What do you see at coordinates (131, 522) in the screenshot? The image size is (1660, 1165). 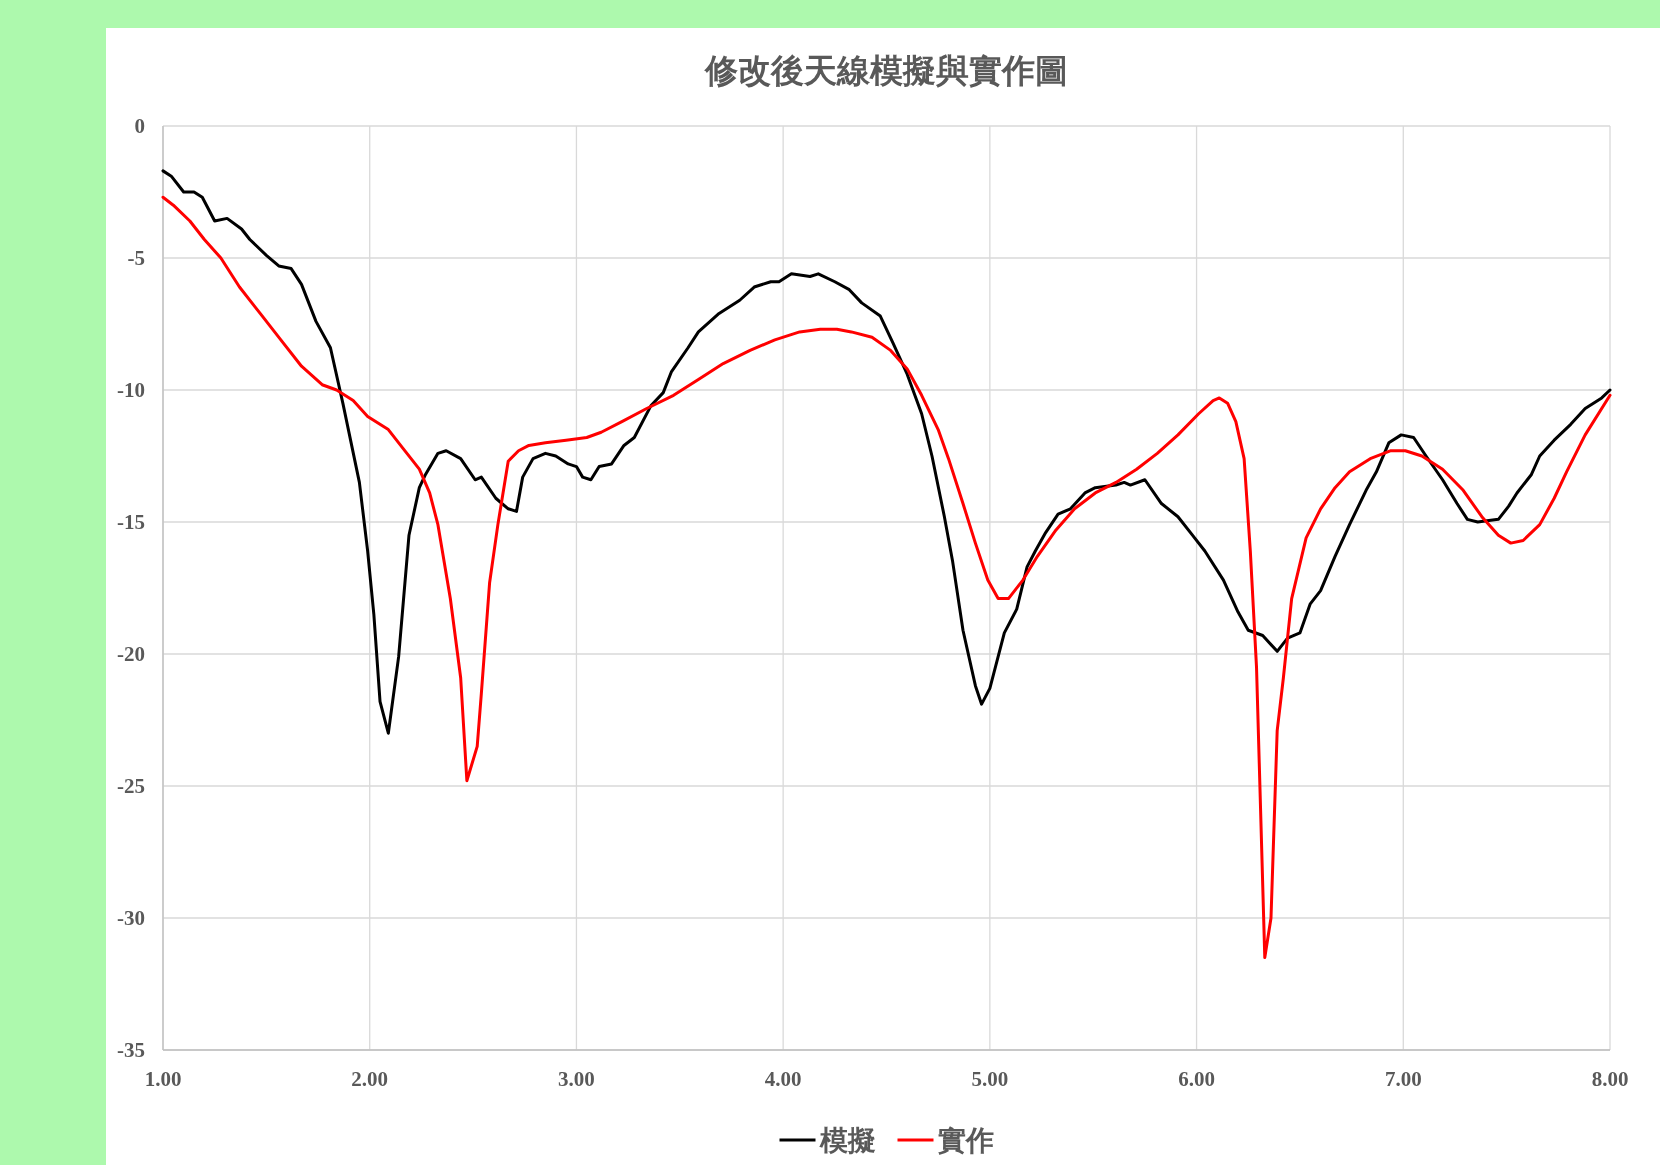 I see `y-tick-label: -15` at bounding box center [131, 522].